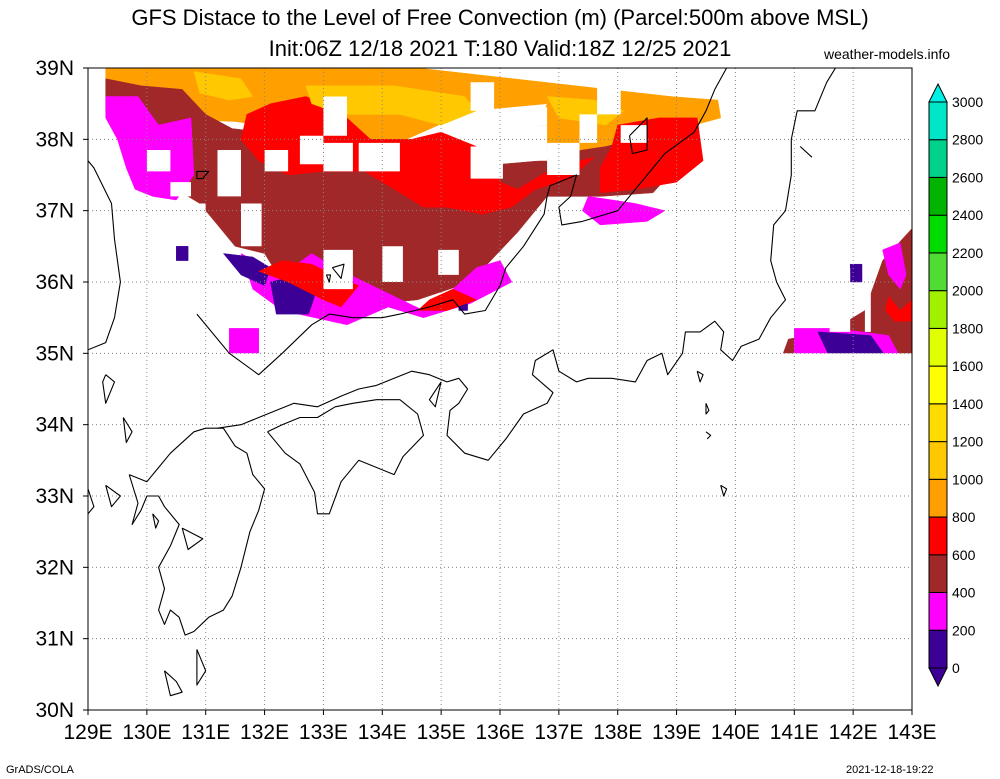 The width and height of the screenshot is (1000, 779). I want to click on lon-tick-label: 130E, so click(146, 732).